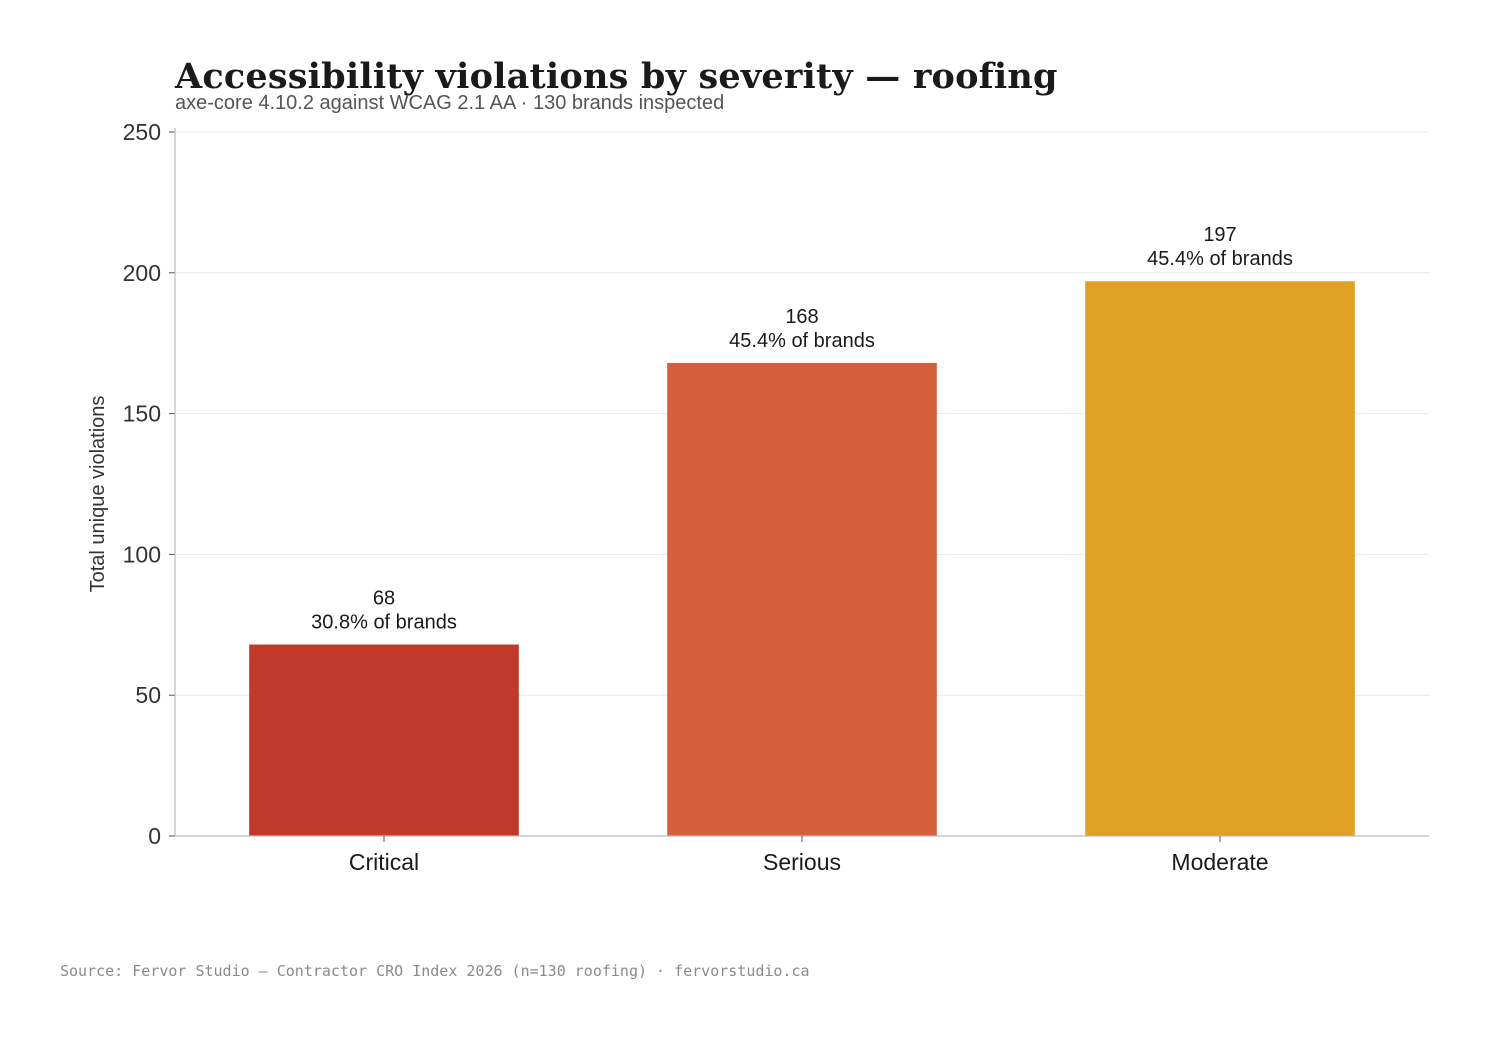 This screenshot has width=1489, height=1042. I want to click on data-label-share: 30.8% of brands, so click(384, 623).